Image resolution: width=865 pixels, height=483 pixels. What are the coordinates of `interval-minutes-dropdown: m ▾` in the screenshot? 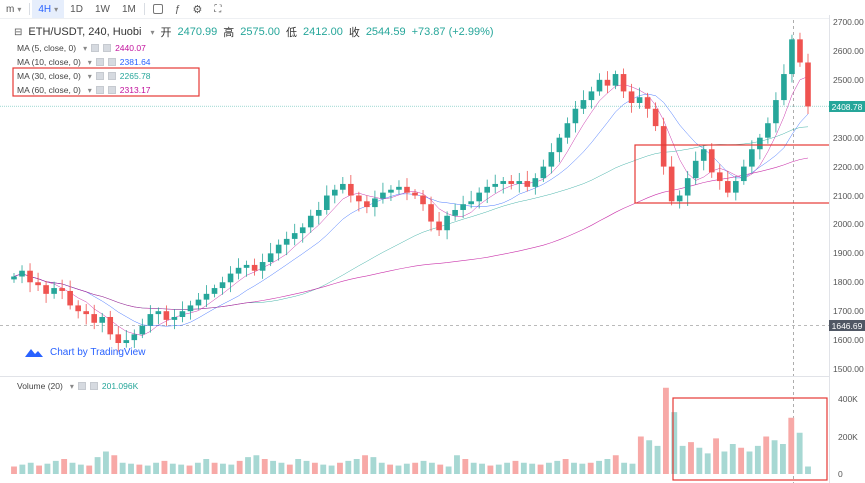 It's located at (13, 9).